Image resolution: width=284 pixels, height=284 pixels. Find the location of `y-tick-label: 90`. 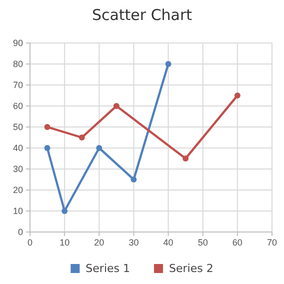

y-tick-label: 90 is located at coordinates (17, 43).